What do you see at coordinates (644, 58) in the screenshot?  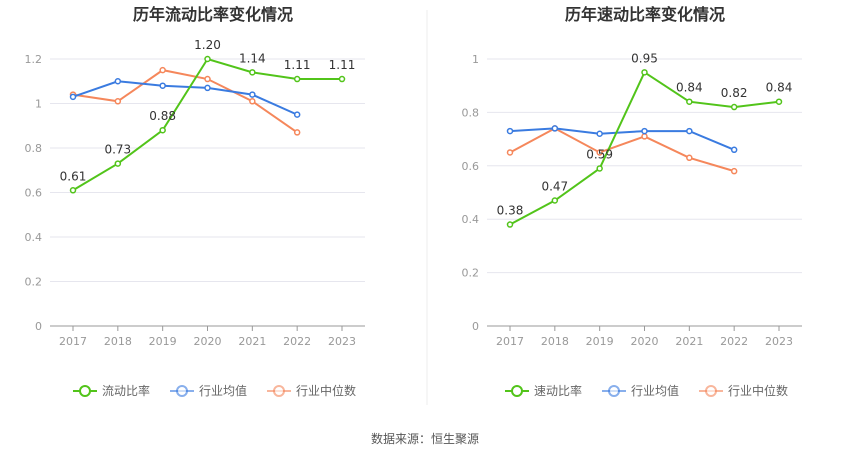 I see `data-label: 0.95` at bounding box center [644, 58].